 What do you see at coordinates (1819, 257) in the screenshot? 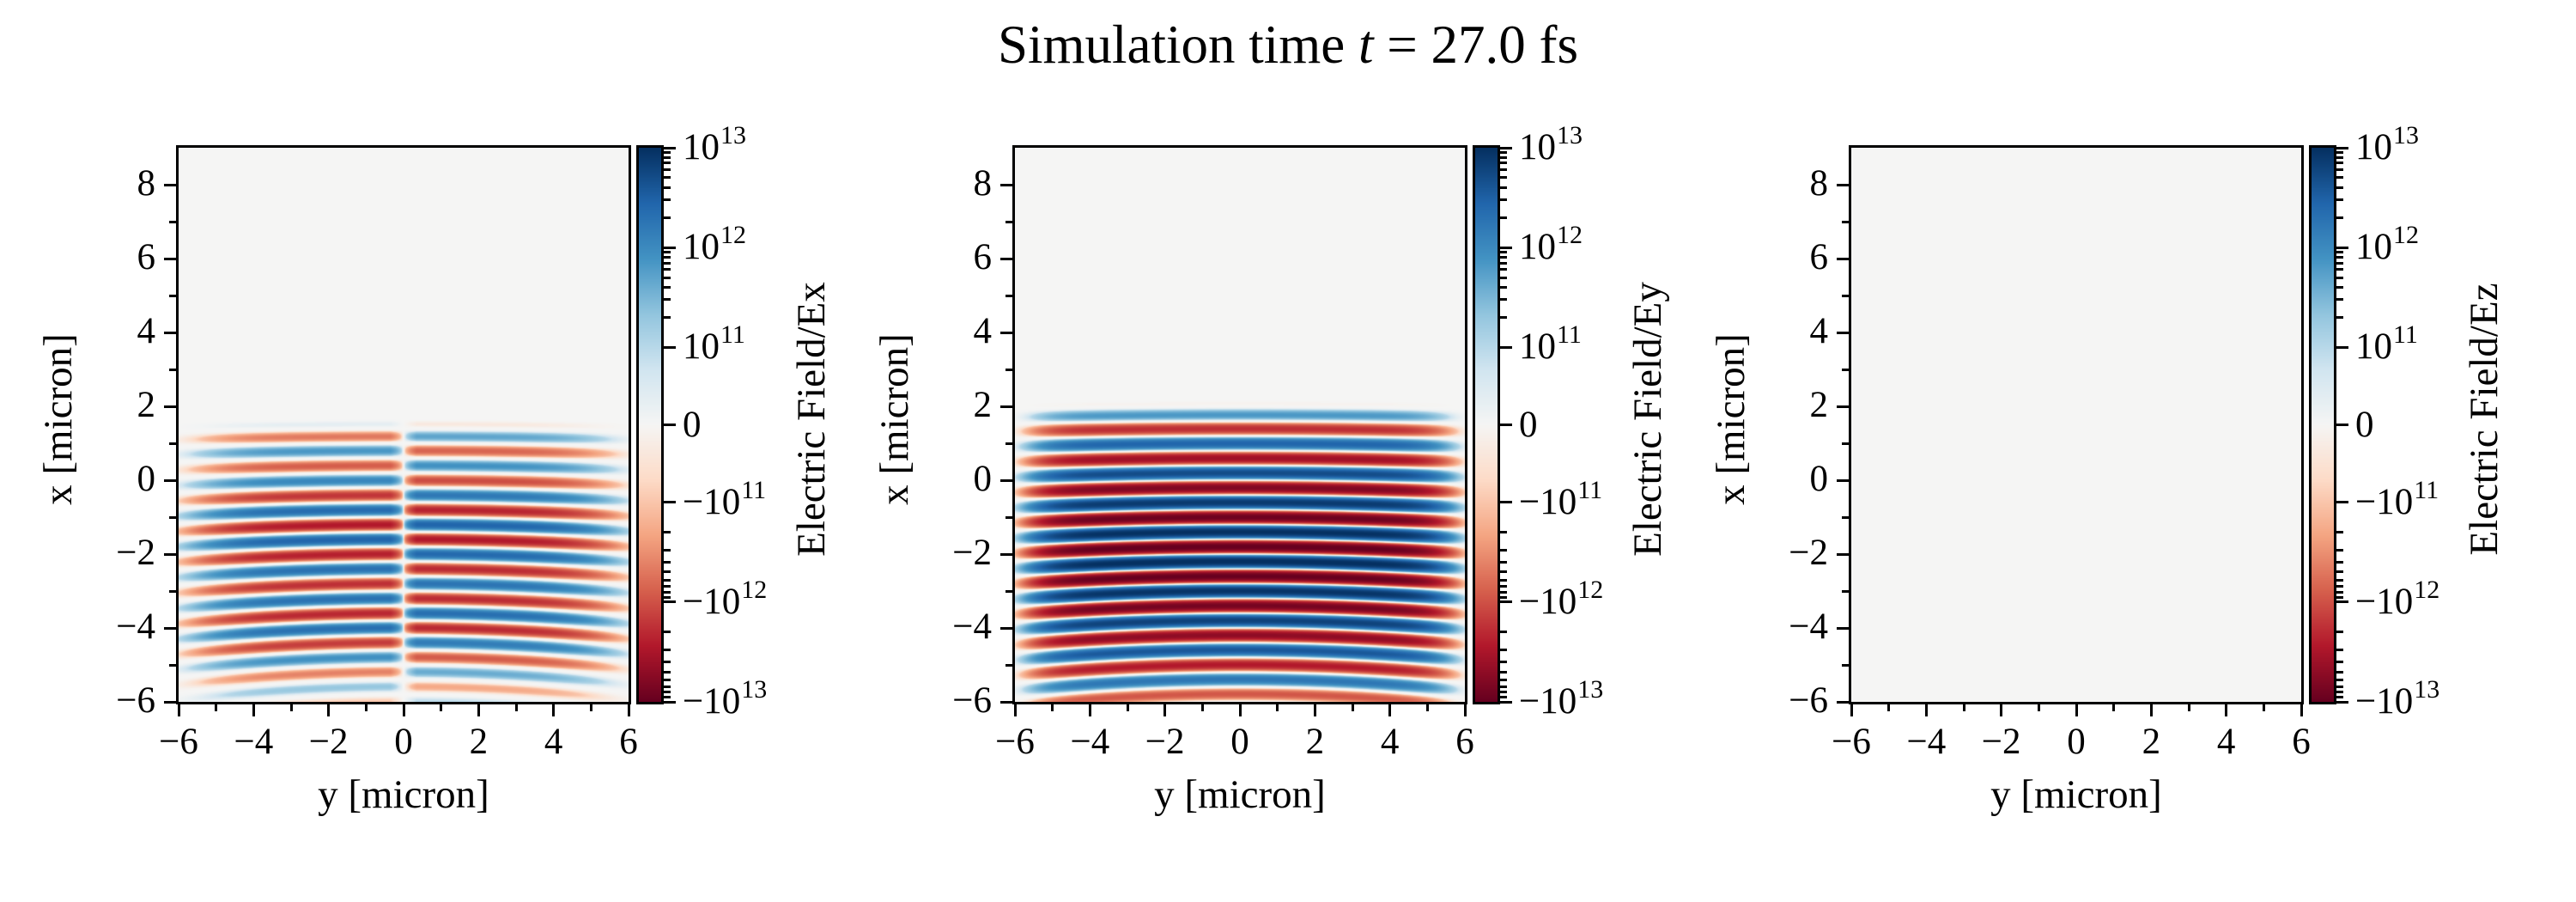
I see `y-tick-label: 6` at bounding box center [1819, 257].